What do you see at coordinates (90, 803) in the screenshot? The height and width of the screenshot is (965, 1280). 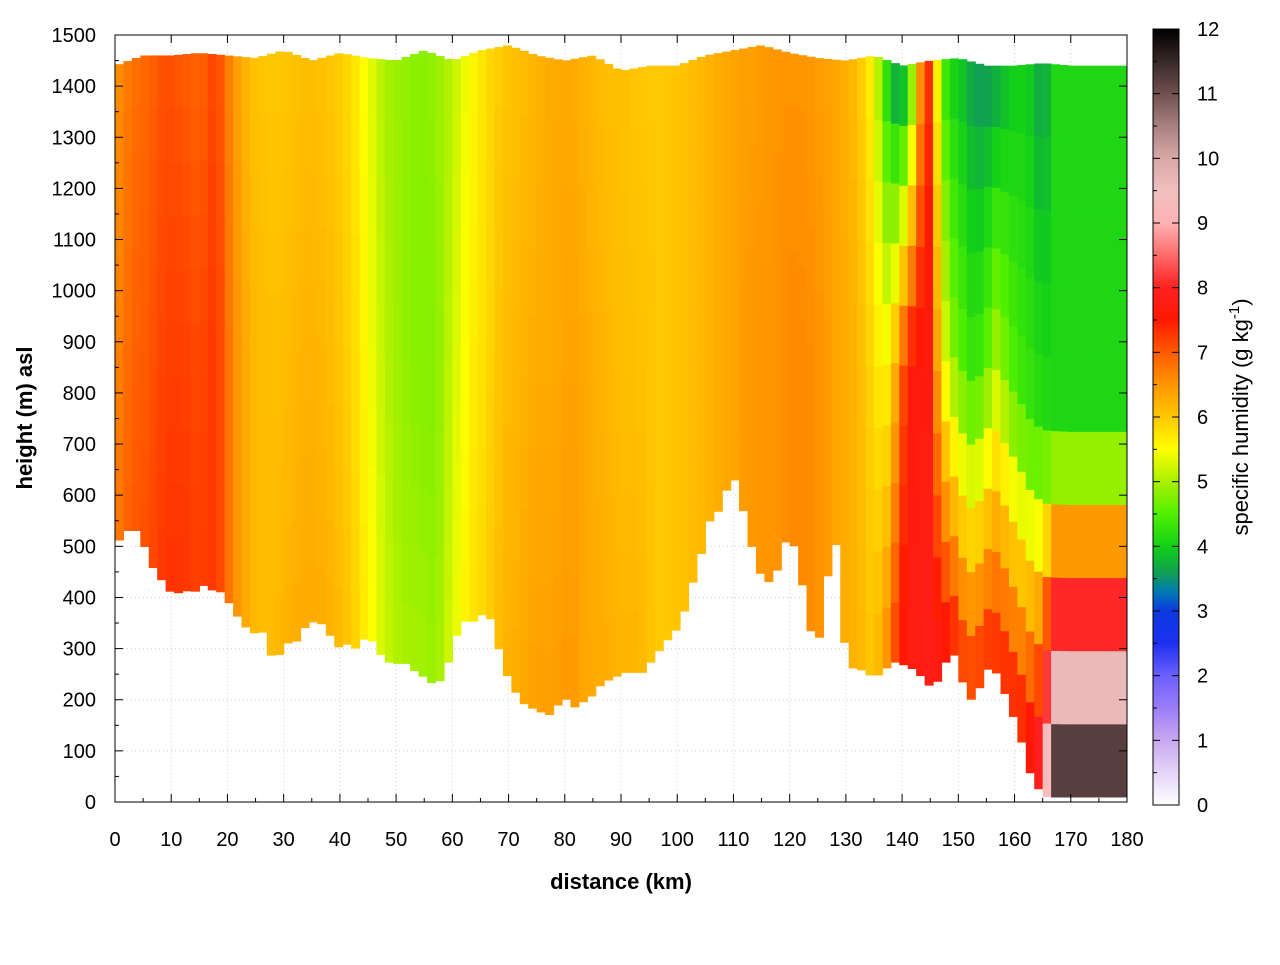 I see `y-tick-label: 0` at bounding box center [90, 803].